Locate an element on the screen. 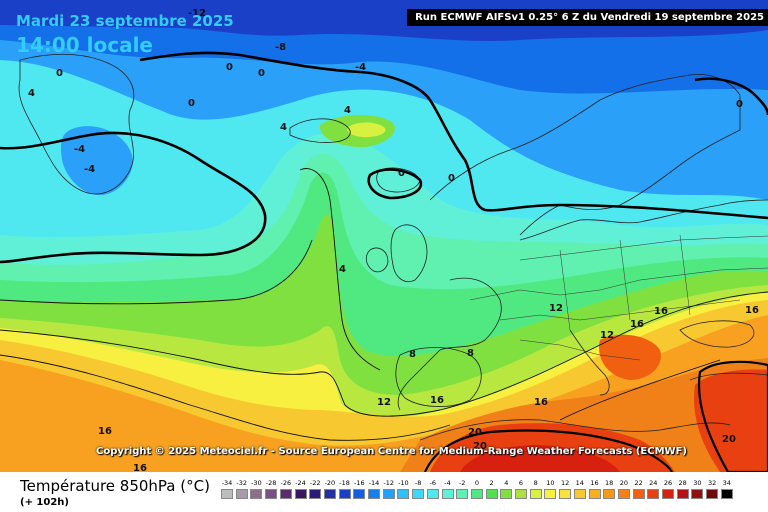  legend-cell: -28 is located at coordinates (271, 488).